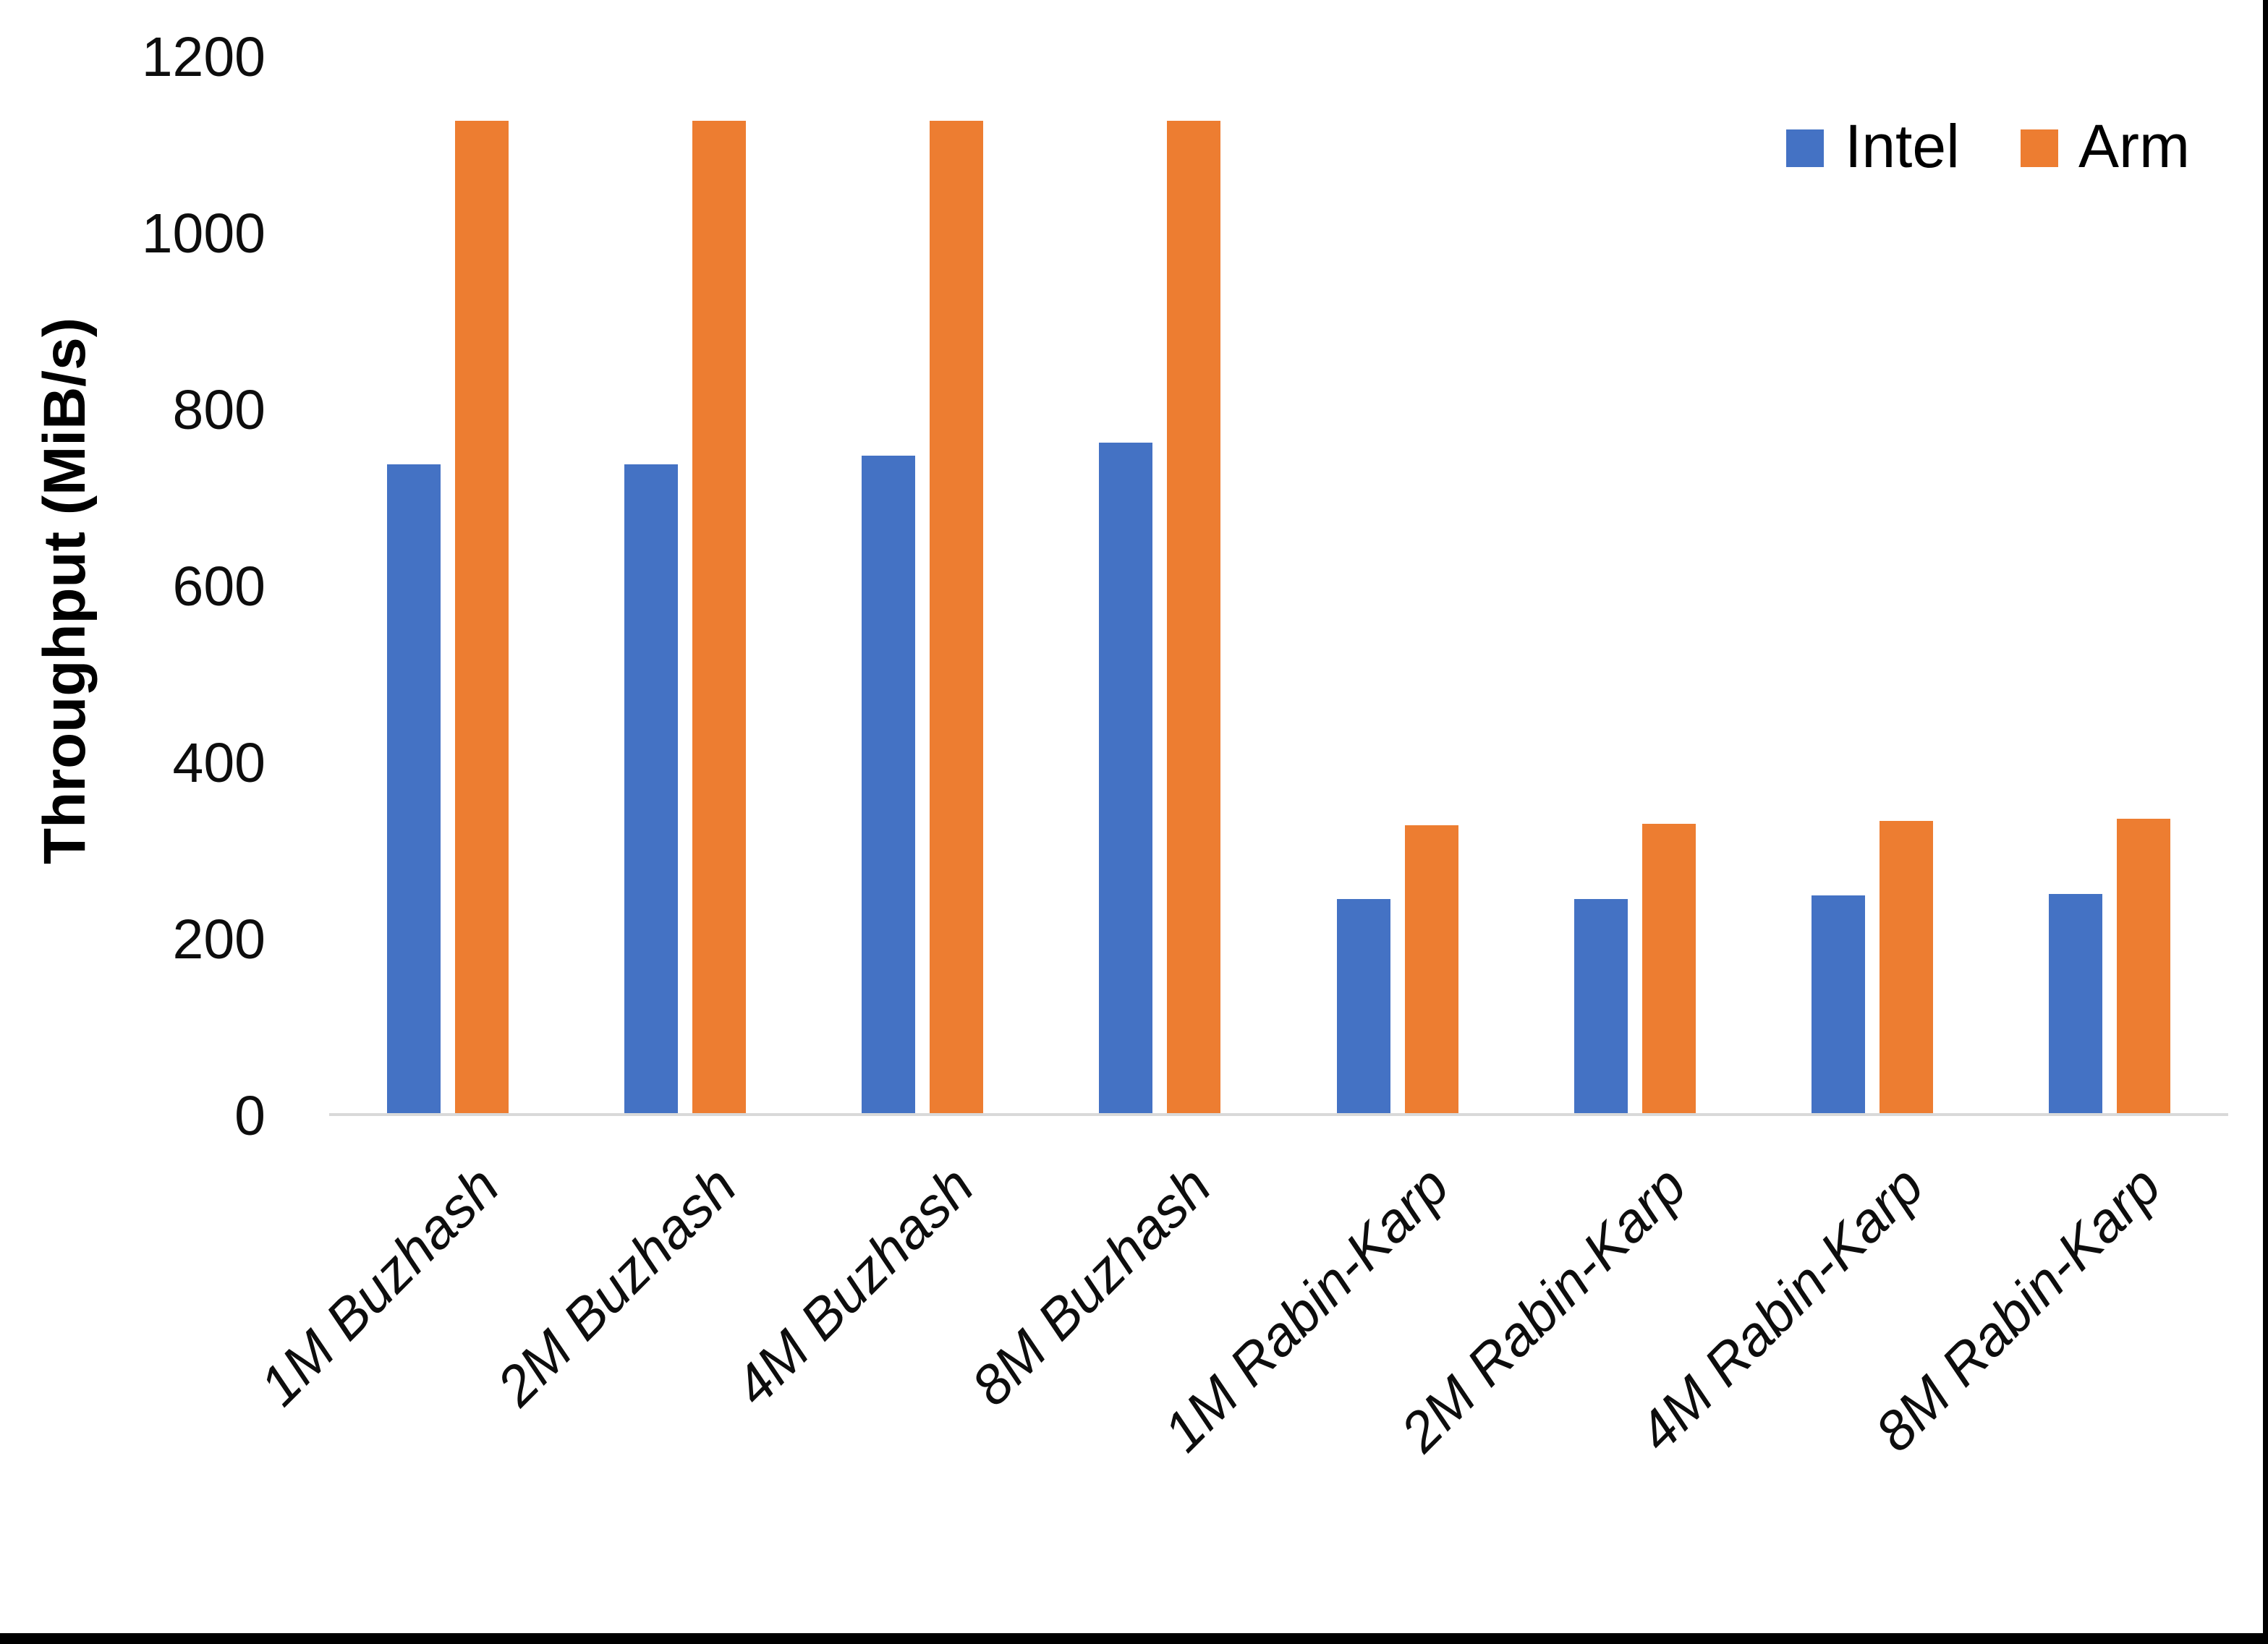  I want to click on legend-swatch-intel, so click(1805, 148).